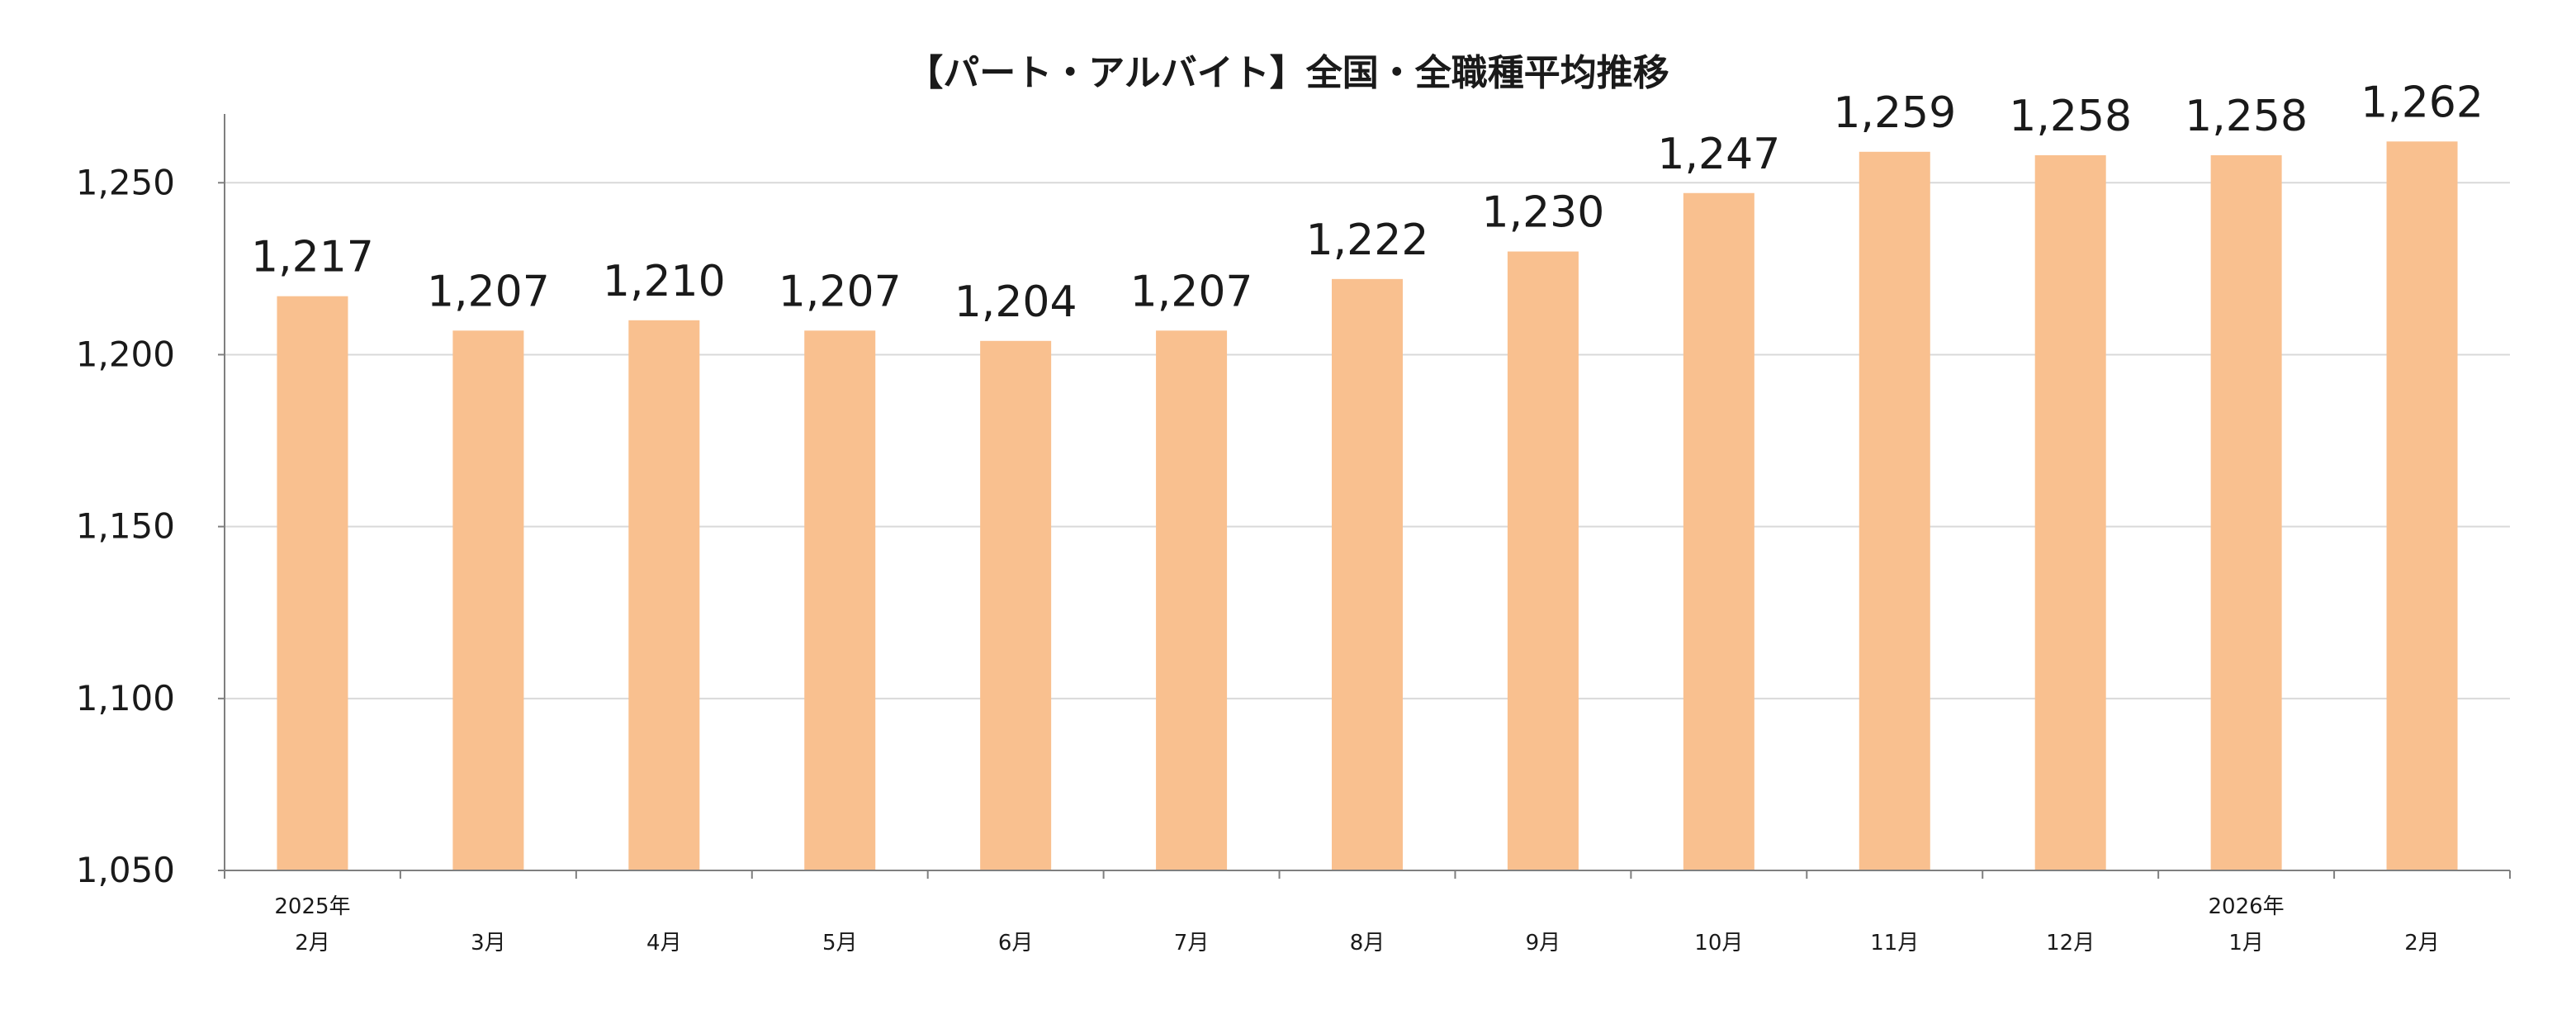 The image size is (2576, 1010). What do you see at coordinates (1718, 943) in the screenshot?
I see `x-tick-label: 10月` at bounding box center [1718, 943].